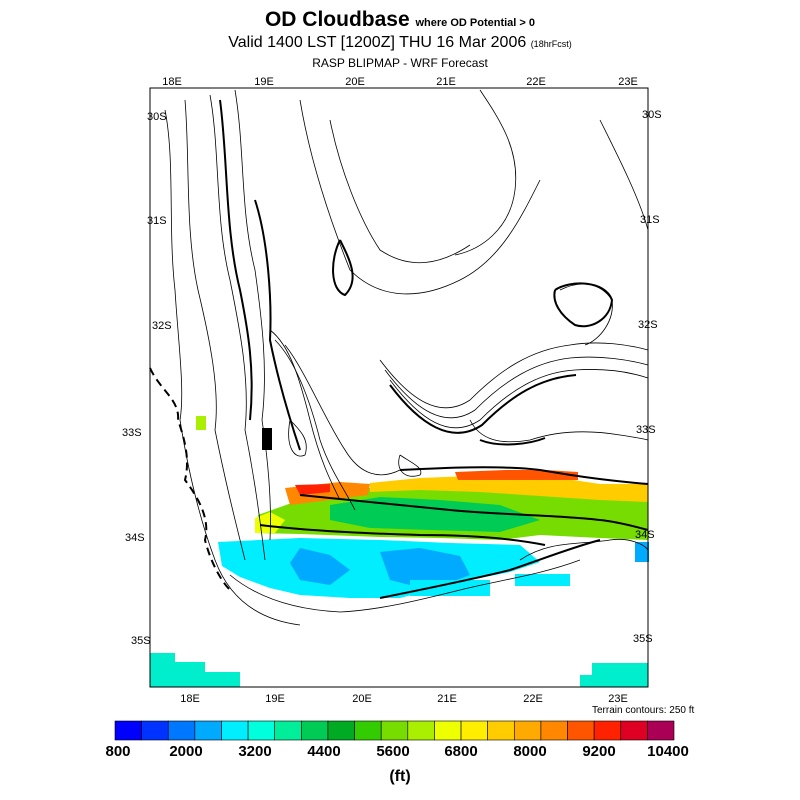 This screenshot has height=800, width=800. What do you see at coordinates (643, 710) in the screenshot?
I see `terrain-contour-note: Terrain contours: 250 ft` at bounding box center [643, 710].